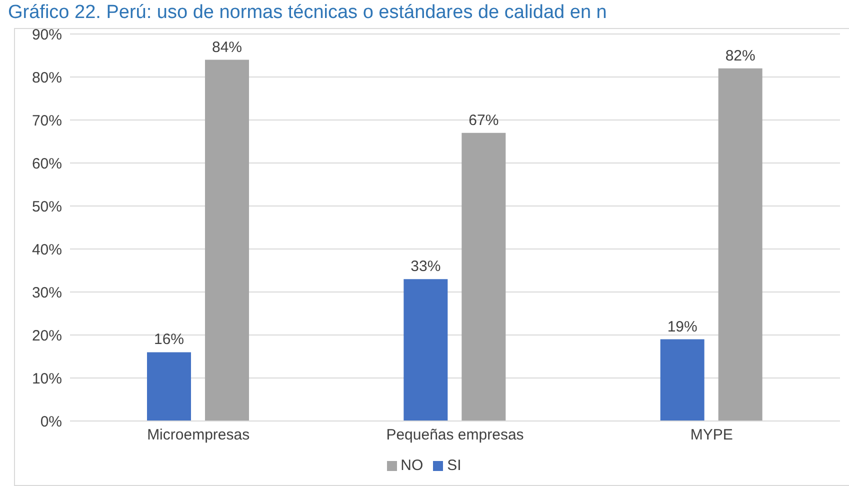 The width and height of the screenshot is (849, 486). Describe the element at coordinates (47, 379) in the screenshot. I see `y-tick-label: 10%` at that location.